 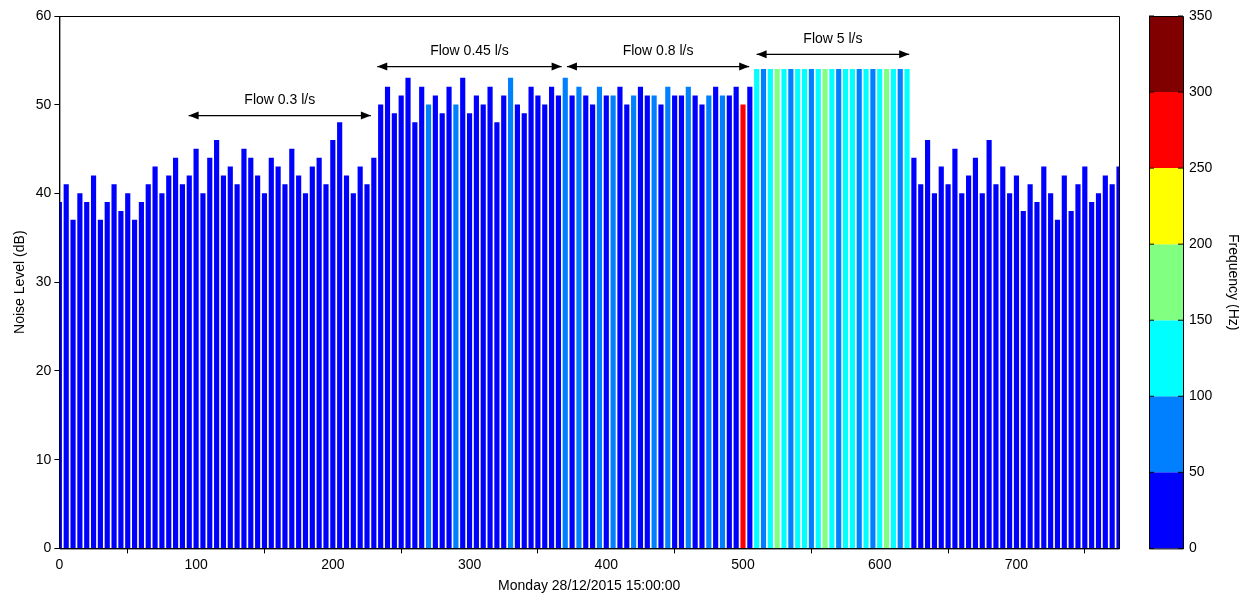 What do you see at coordinates (880, 563) in the screenshot?
I see `x-tick-label: 600` at bounding box center [880, 563].